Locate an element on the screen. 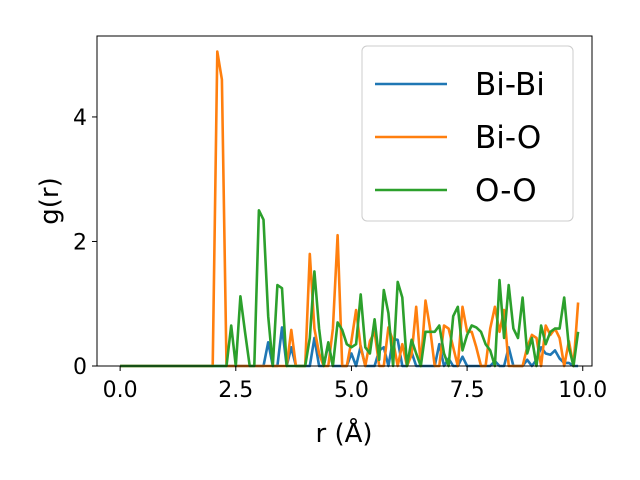 This screenshot has width=640, height=480. legend-box is located at coordinates (467, 133).